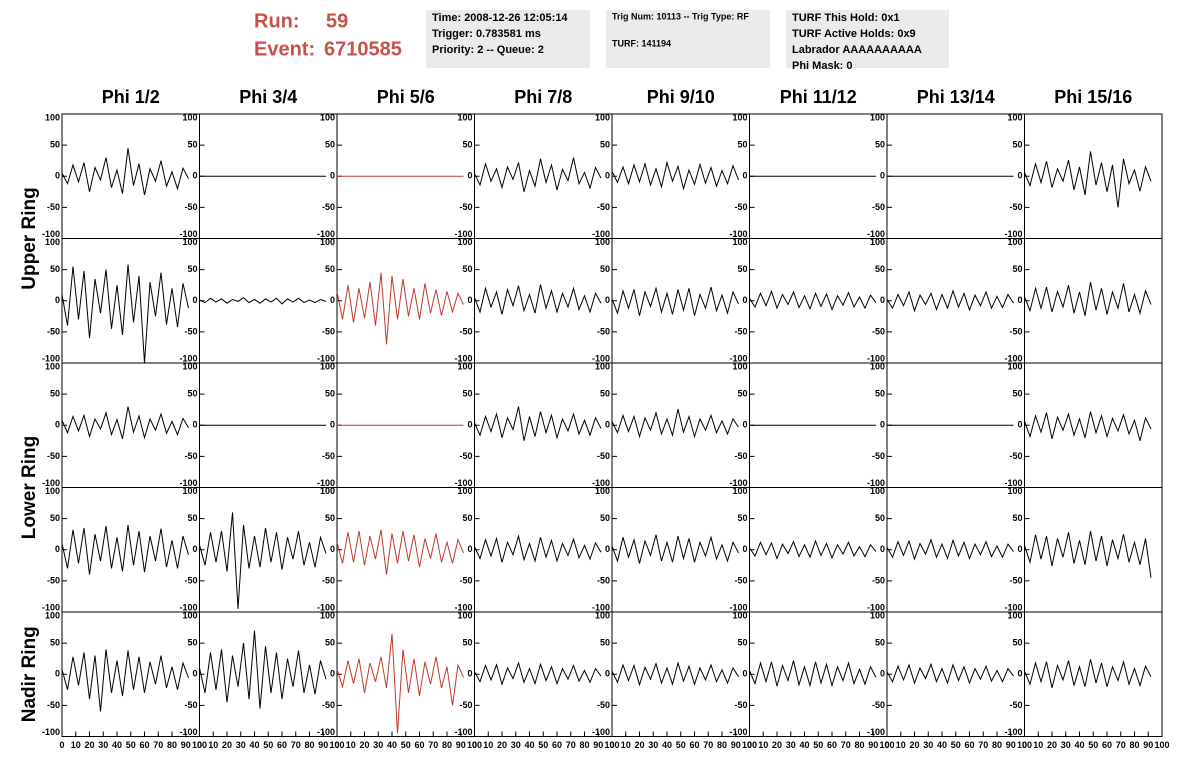 This screenshot has width=1196, height=772. What do you see at coordinates (284, 49) in the screenshot?
I see `event-label: Event:` at bounding box center [284, 49].